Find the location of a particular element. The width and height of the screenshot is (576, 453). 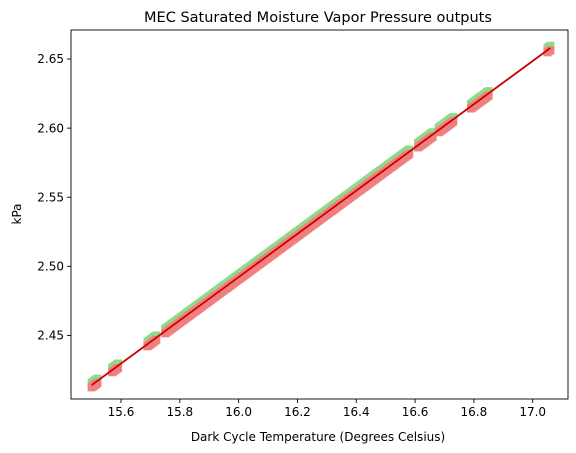

y-axis-label: kPa is located at coordinates (17, 214).